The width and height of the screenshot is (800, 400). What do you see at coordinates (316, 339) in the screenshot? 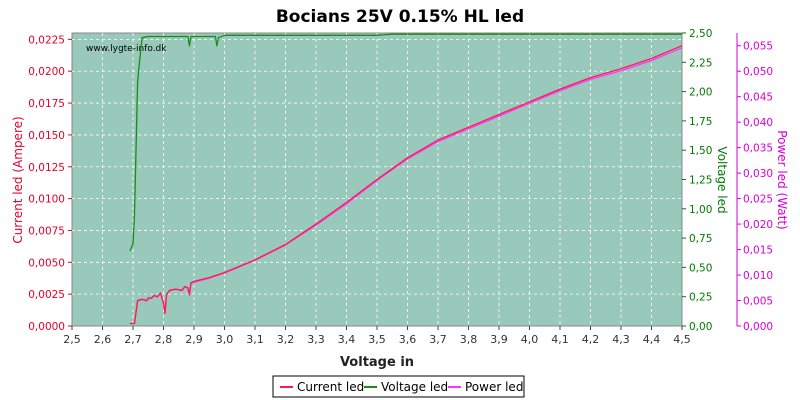
I see `x-tick-label: 3,3` at bounding box center [316, 339].